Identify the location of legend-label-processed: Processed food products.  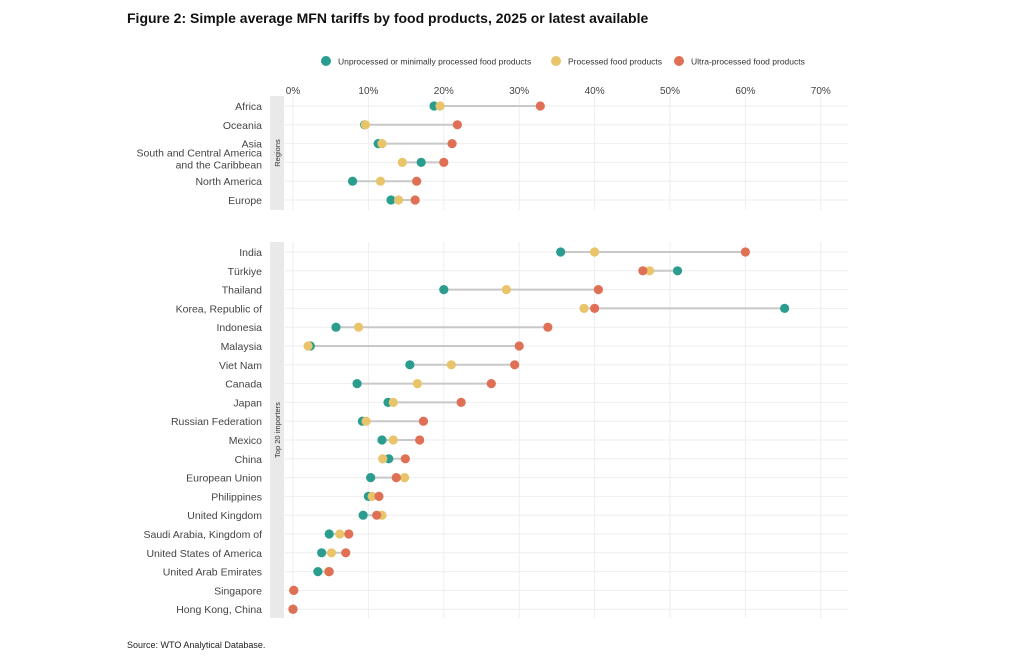
(615, 62).